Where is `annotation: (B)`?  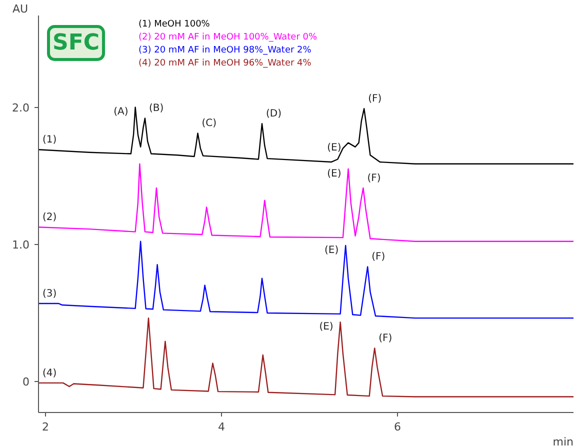
annotation: (B) is located at coordinates (156, 108).